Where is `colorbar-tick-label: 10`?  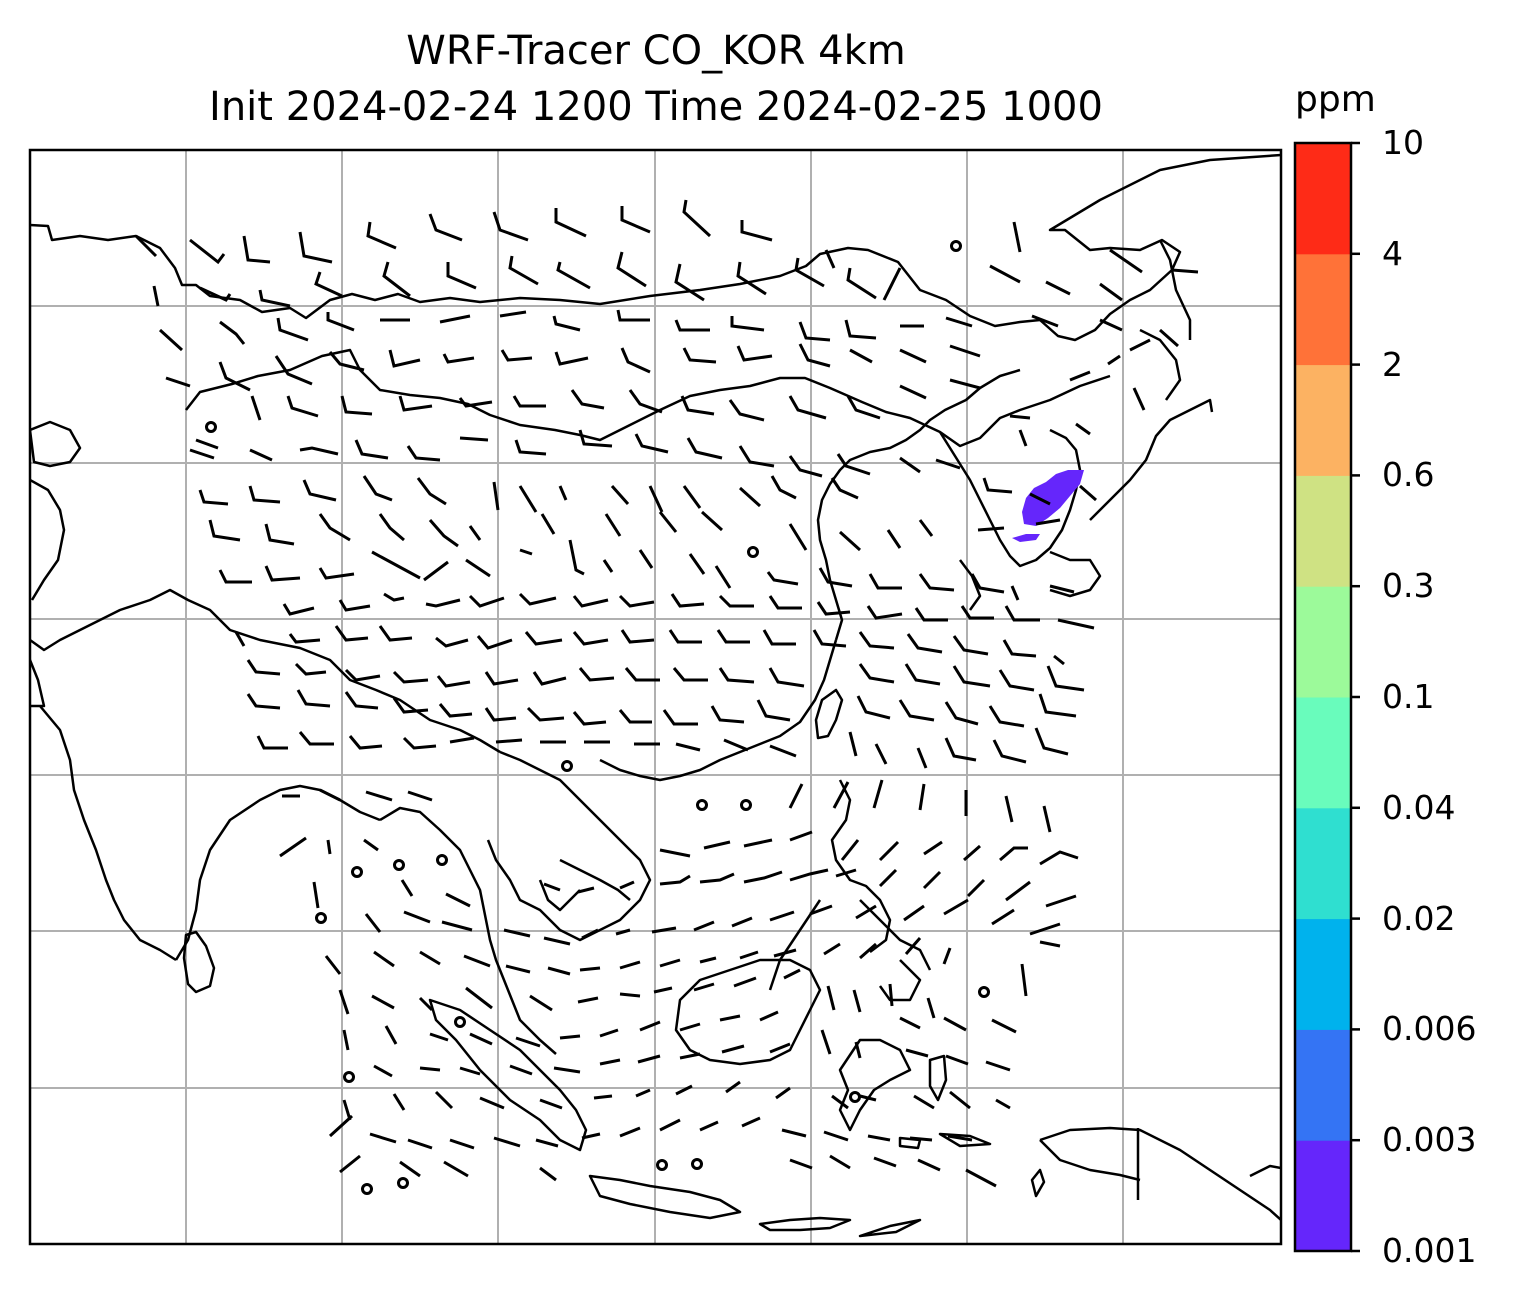 colorbar-tick-label: 10 is located at coordinates (1403, 142).